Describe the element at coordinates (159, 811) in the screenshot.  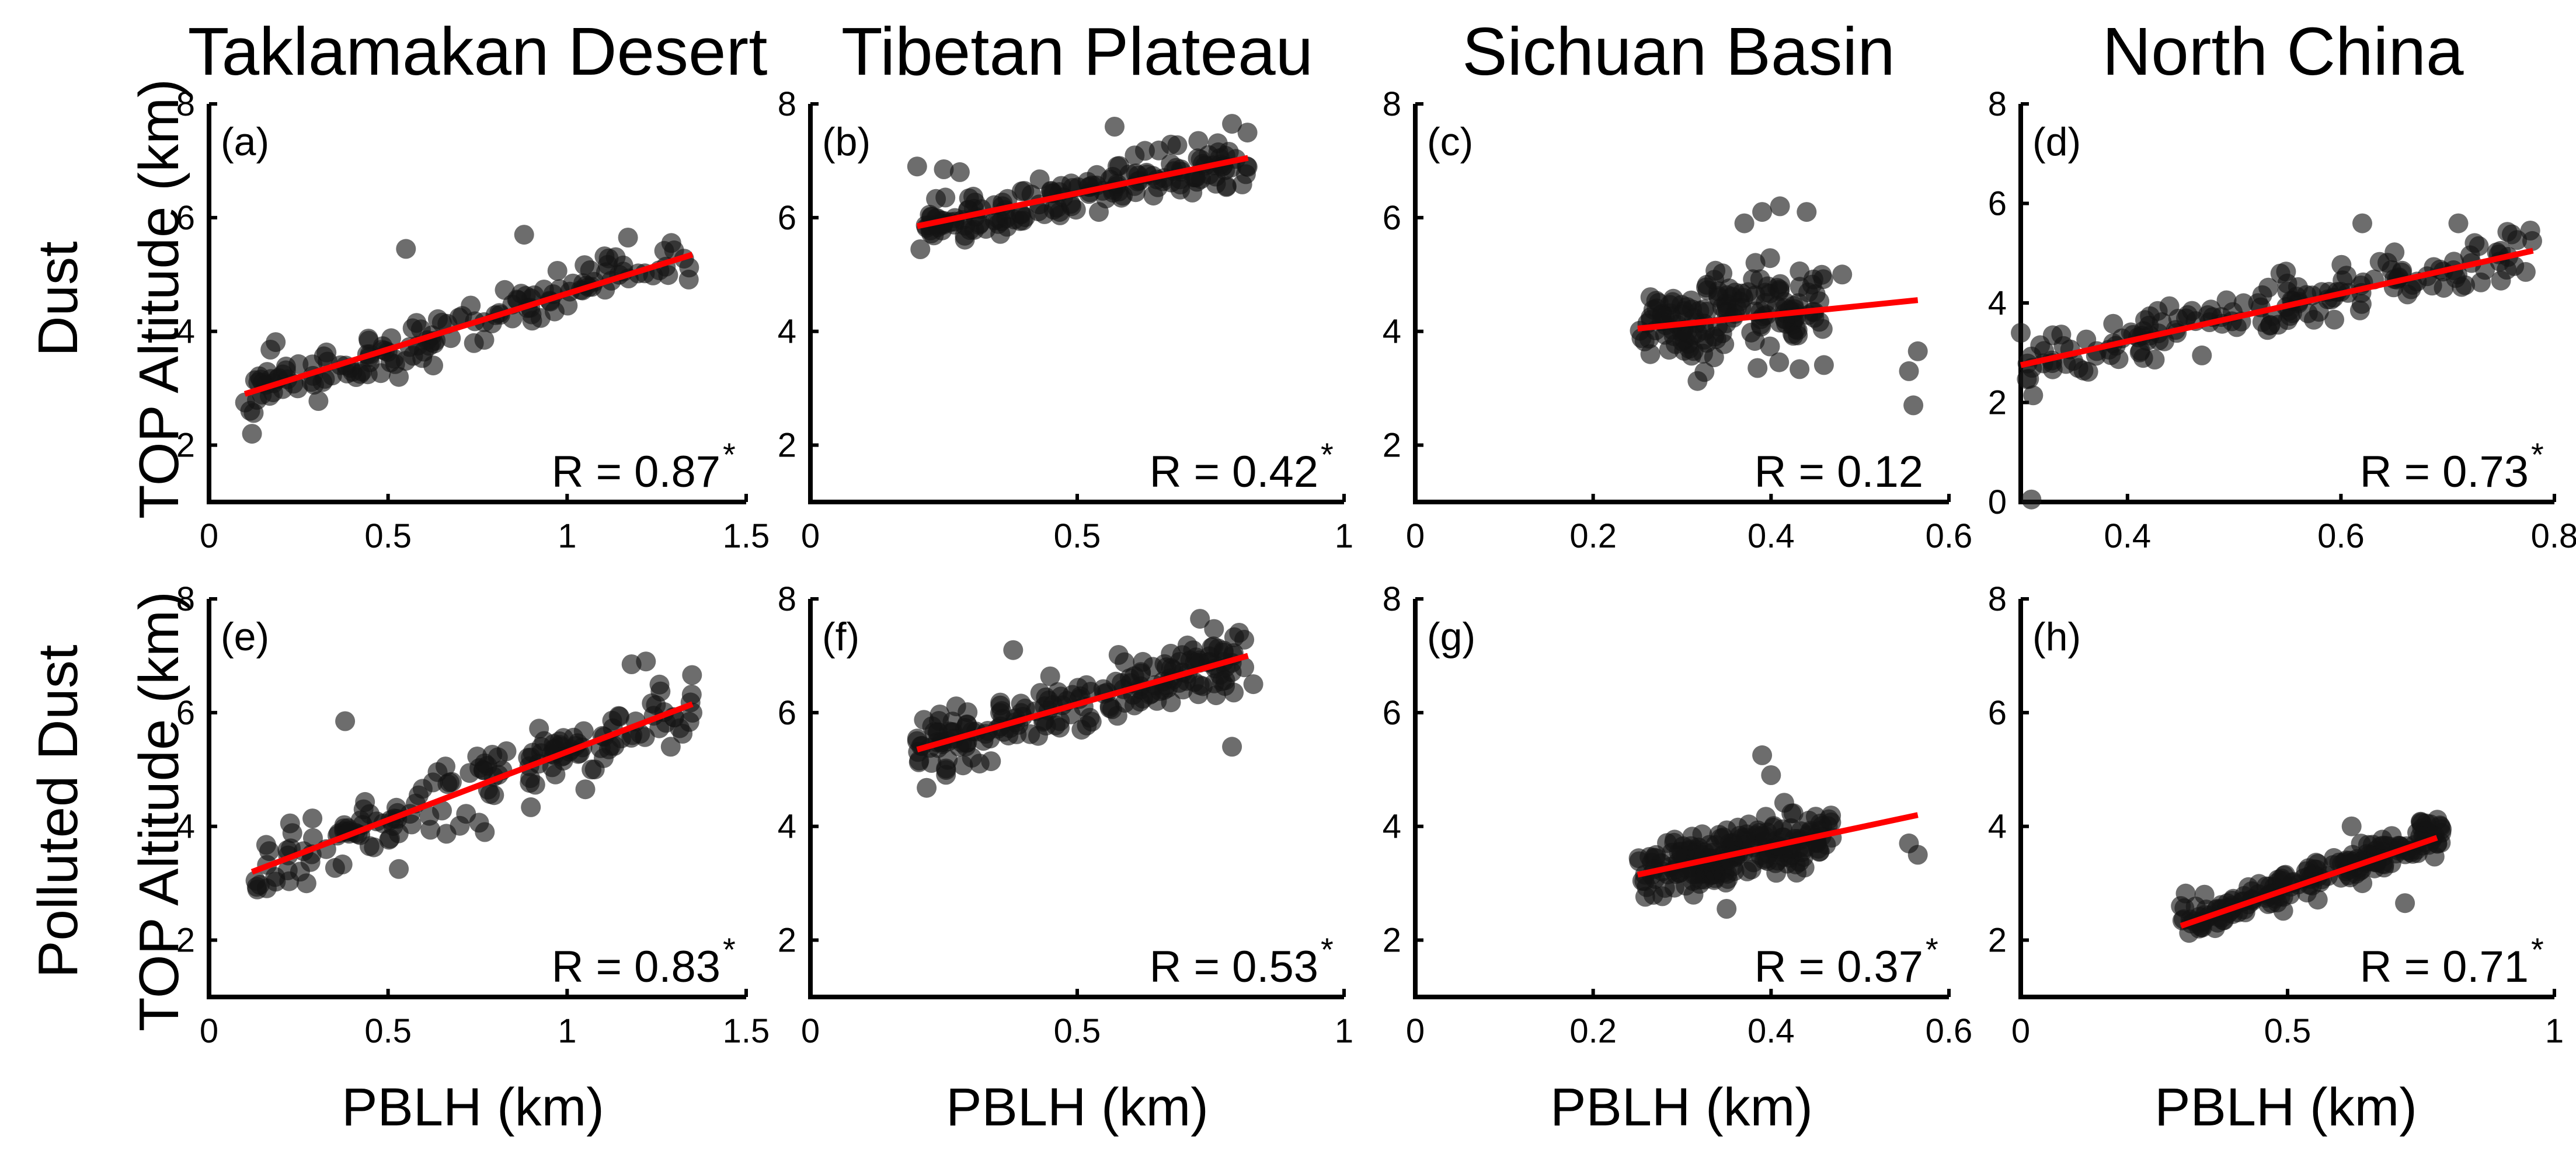
I see `row-ylabel-polluted-dust: TOP Altitude (km)` at that location.